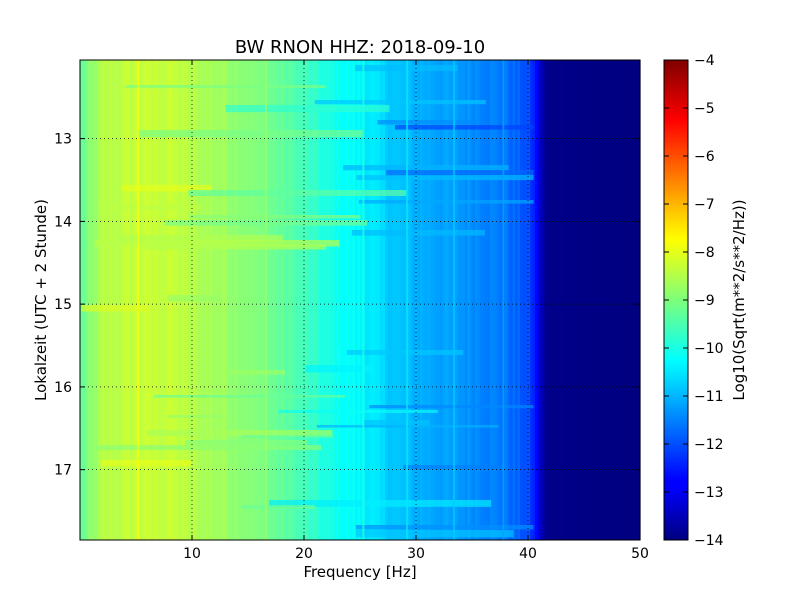 The width and height of the screenshot is (800, 600). What do you see at coordinates (704, 109) in the screenshot?
I see `colorbar-tick-label: −5` at bounding box center [704, 109].